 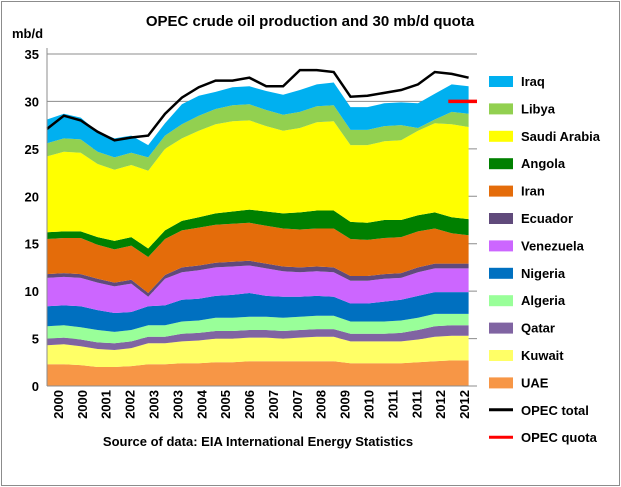 What do you see at coordinates (561, 136) in the screenshot?
I see `legend-label-saudi-arabia: Saudi Arabia` at bounding box center [561, 136].